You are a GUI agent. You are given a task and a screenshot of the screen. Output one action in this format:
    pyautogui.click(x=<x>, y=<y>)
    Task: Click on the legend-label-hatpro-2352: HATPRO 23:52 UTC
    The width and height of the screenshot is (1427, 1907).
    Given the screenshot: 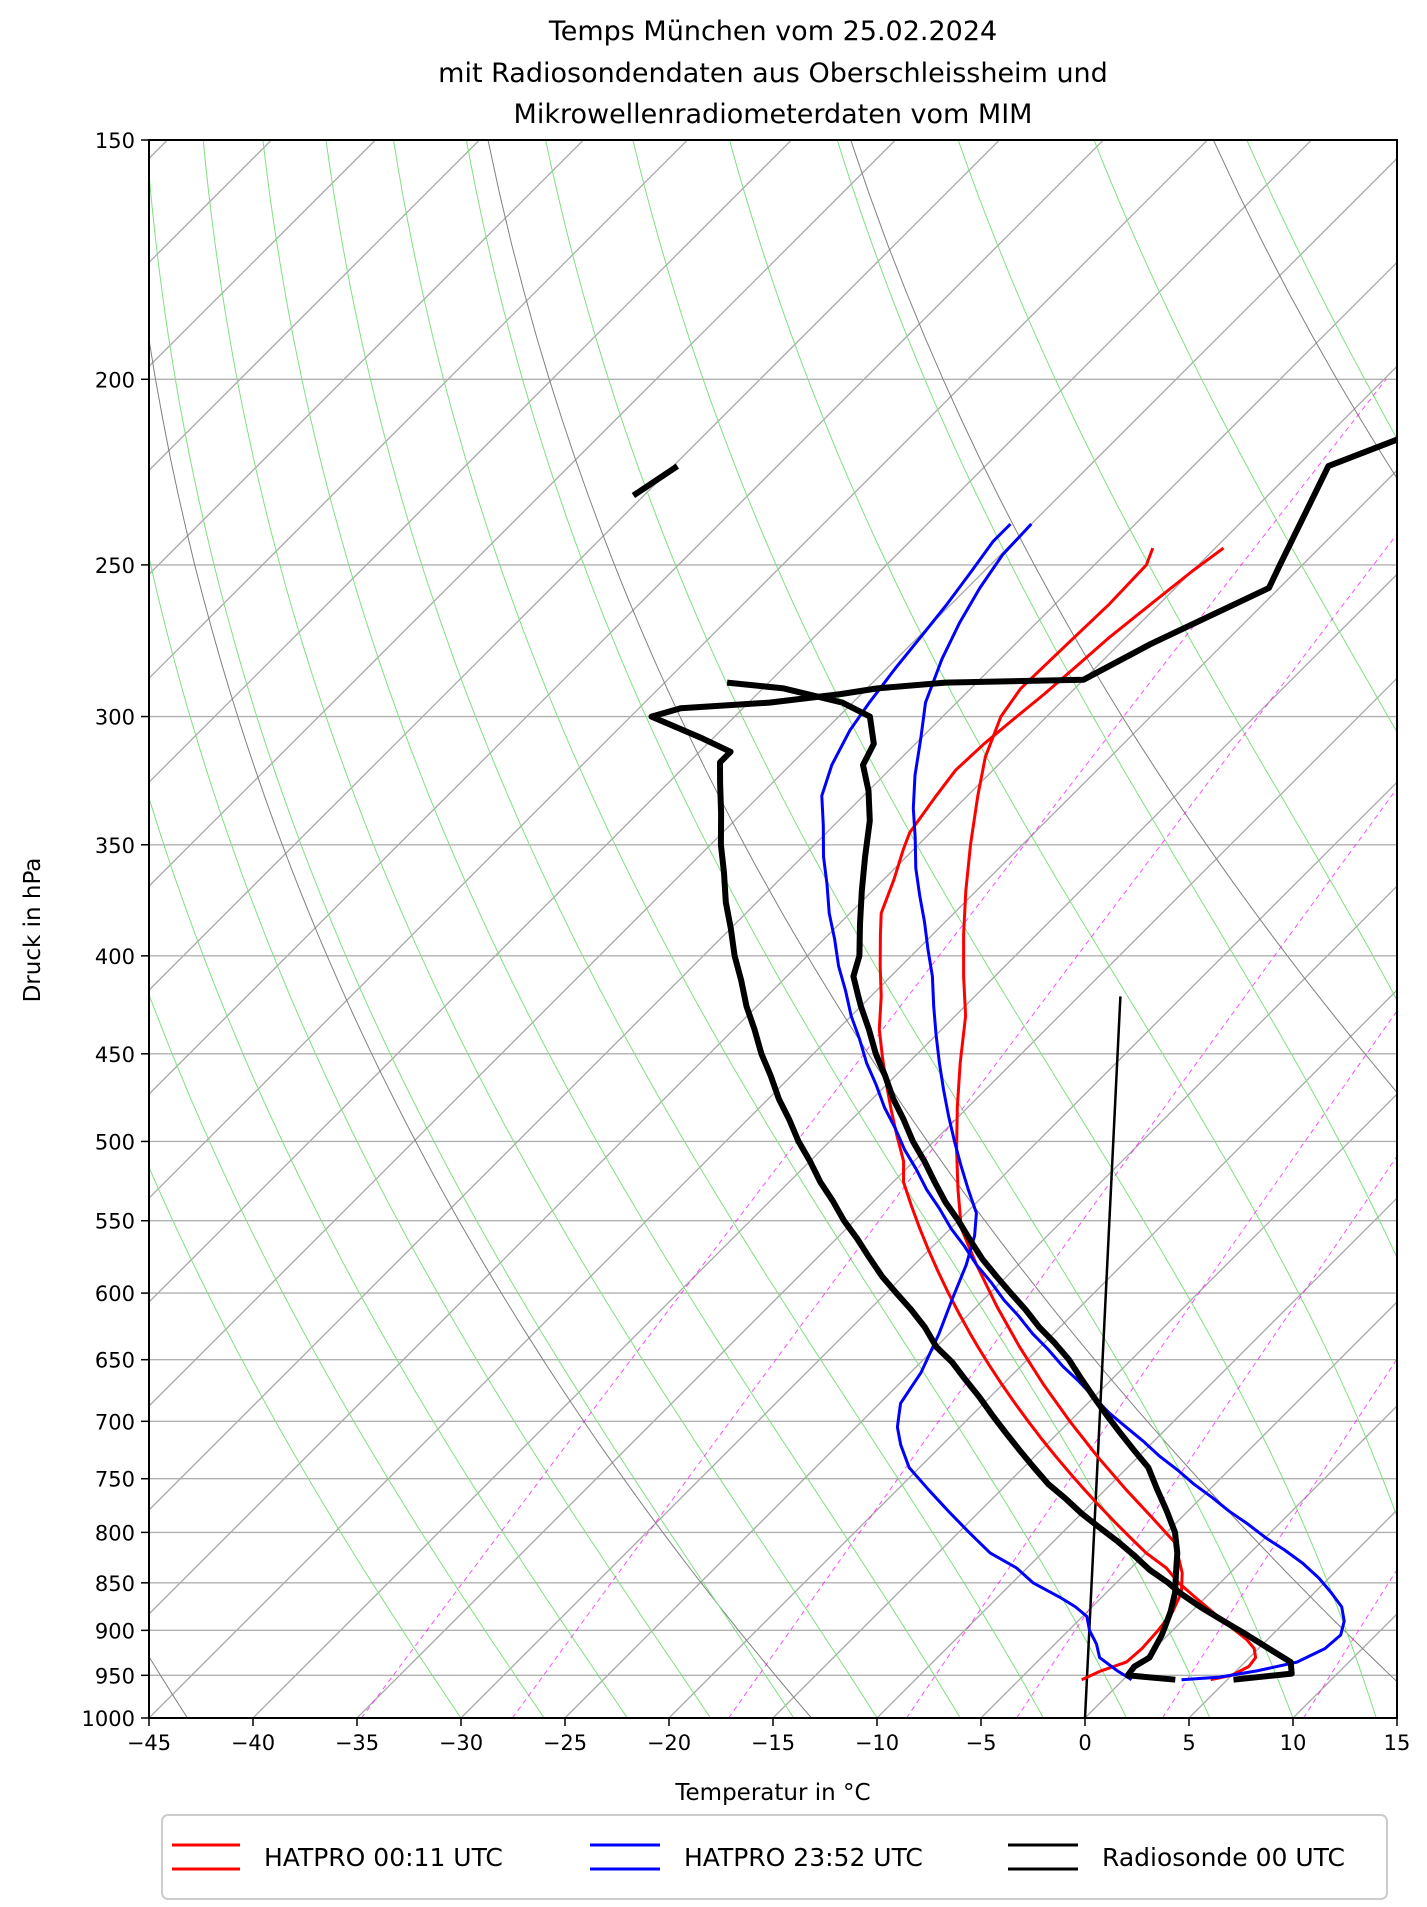 What is the action you would take?
    pyautogui.click(x=803, y=1857)
    